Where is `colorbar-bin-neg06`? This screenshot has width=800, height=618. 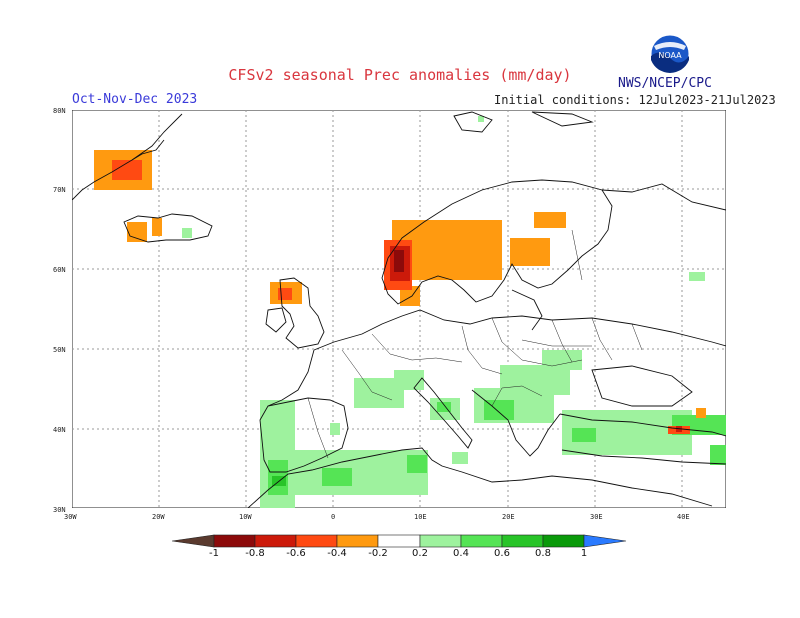 colorbar-bin-neg06 is located at coordinates (275, 541).